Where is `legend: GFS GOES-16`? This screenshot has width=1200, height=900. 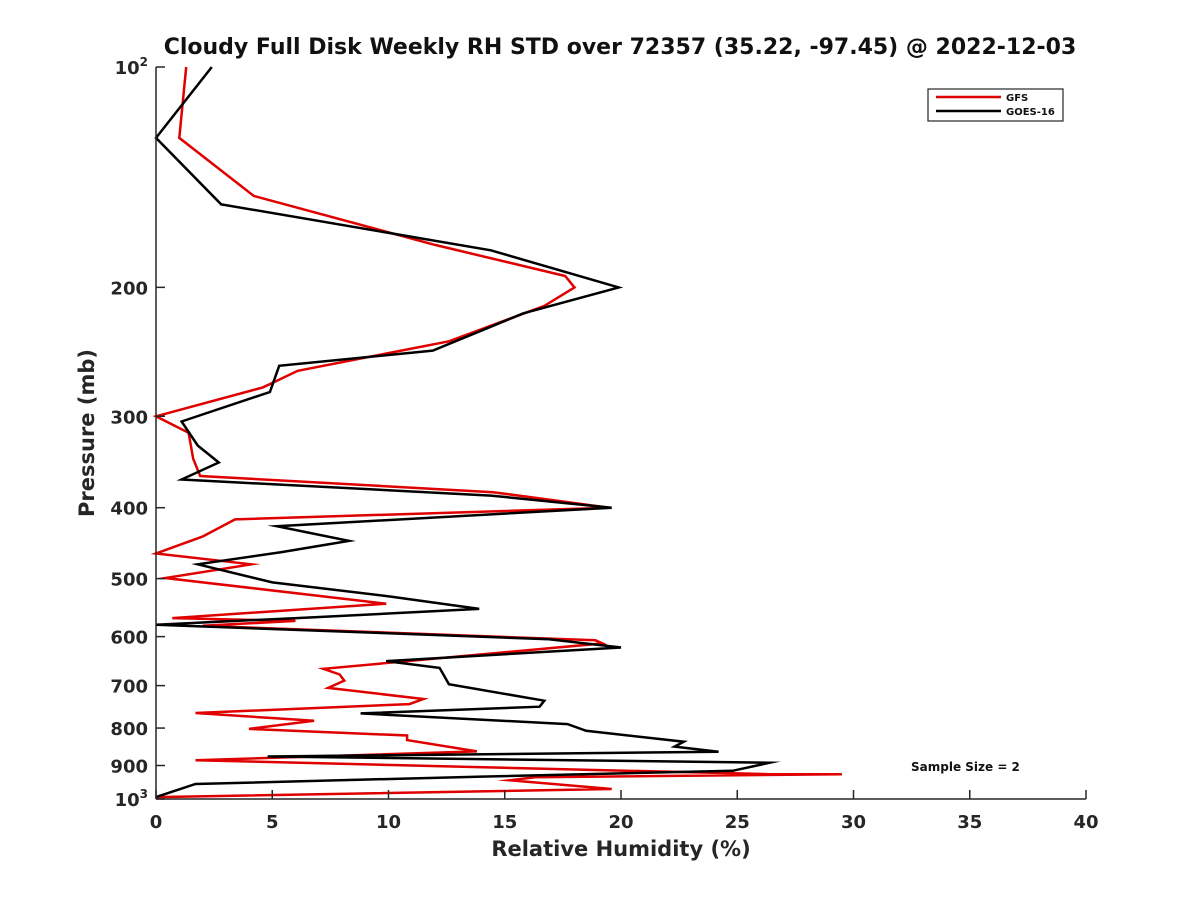
legend: GFS GOES-16 is located at coordinates (995, 105).